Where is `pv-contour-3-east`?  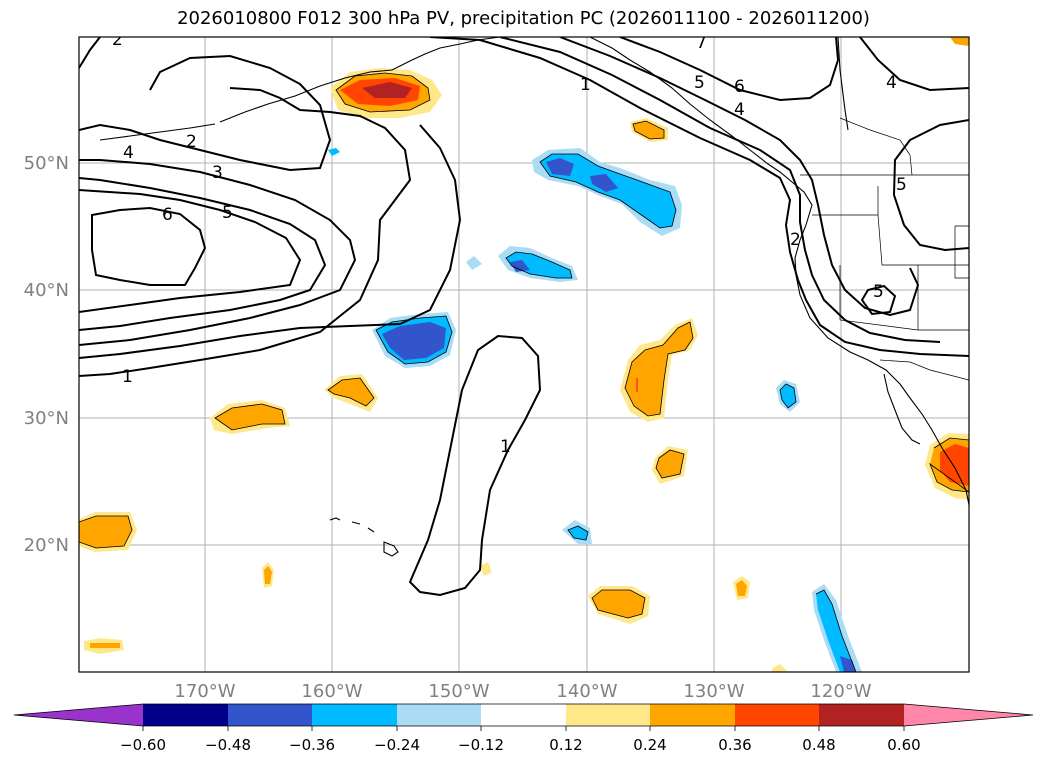 pv-contour-3-east is located at coordinates (739, 177).